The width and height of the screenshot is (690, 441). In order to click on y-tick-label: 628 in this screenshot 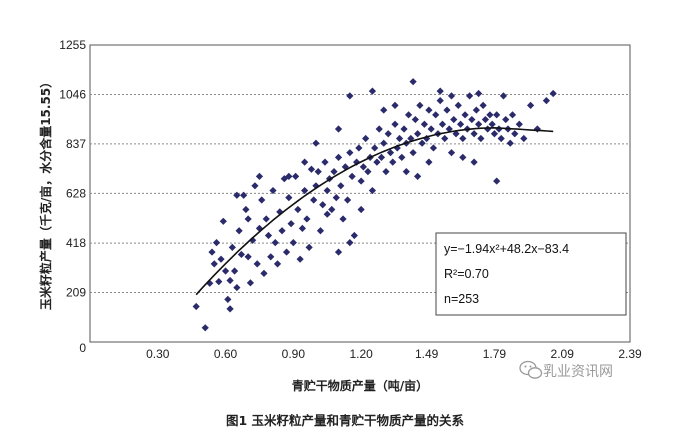, I will do `click(76, 193)`.